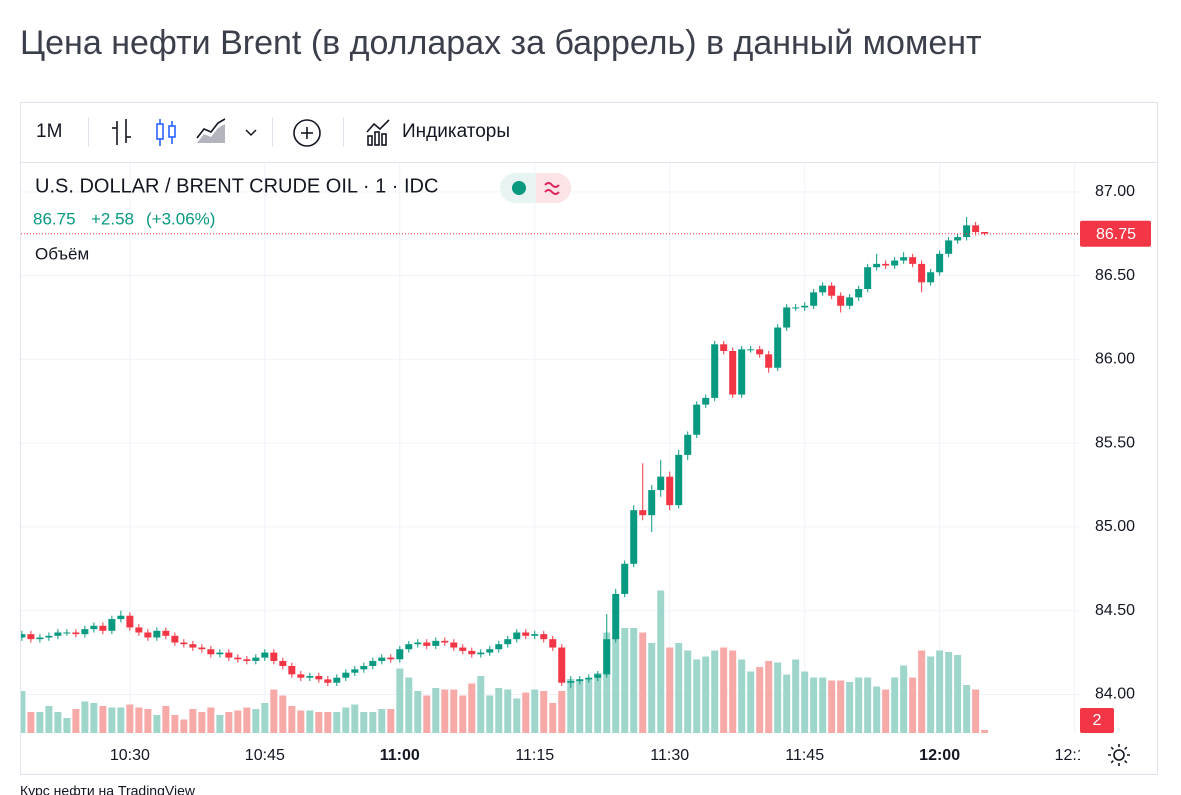 This screenshot has width=1181, height=795. Describe the element at coordinates (121, 132) in the screenshot. I see `bars-icon` at that location.